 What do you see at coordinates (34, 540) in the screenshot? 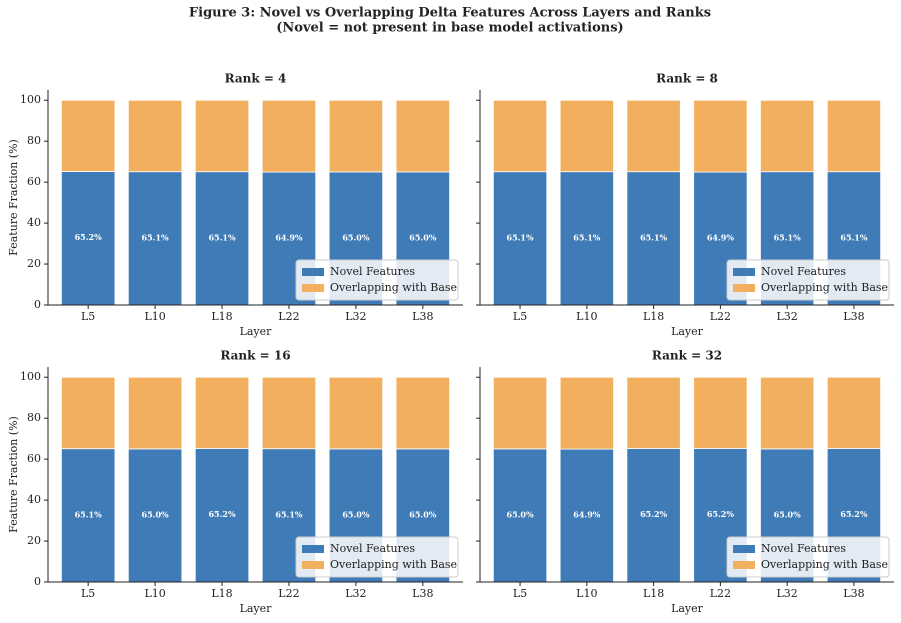
I see `y-tick-label: 20` at bounding box center [34, 540].